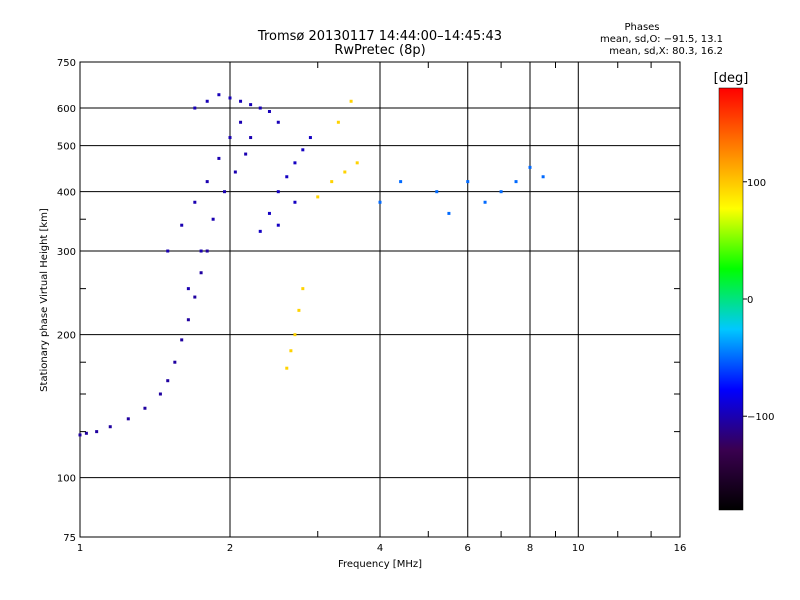  Describe the element at coordinates (731, 299) in the screenshot. I see `colorbar` at that location.